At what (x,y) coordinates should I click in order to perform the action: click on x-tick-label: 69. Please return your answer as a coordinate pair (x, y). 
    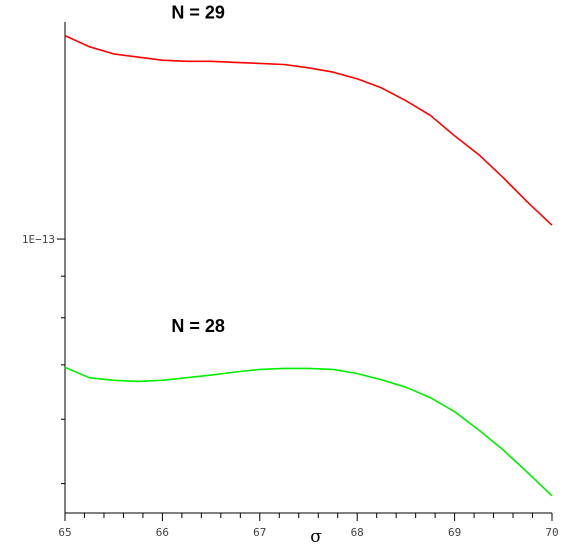
    Looking at the image, I should click on (454, 532).